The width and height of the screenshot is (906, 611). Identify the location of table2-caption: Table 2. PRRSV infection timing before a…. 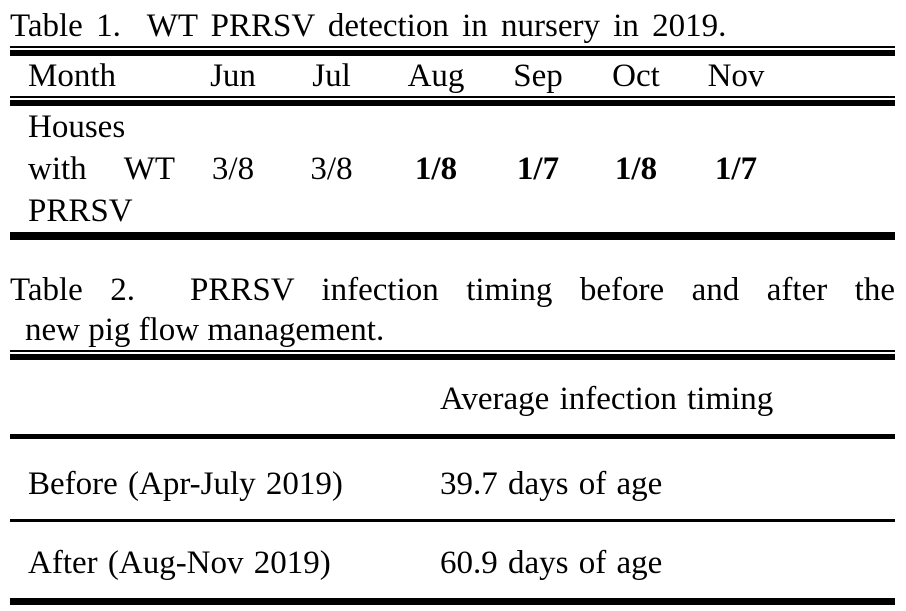
(452, 310).